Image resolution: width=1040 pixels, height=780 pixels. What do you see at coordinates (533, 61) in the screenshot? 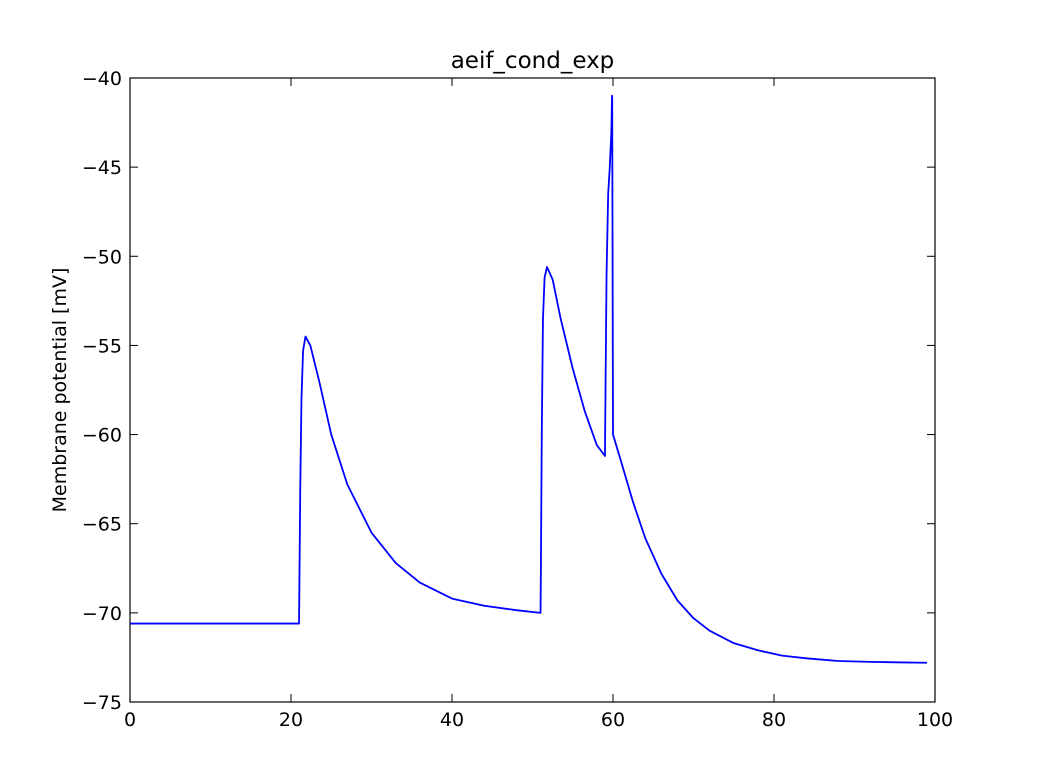
I see `chart-title: aeif_cond_exp` at bounding box center [533, 61].